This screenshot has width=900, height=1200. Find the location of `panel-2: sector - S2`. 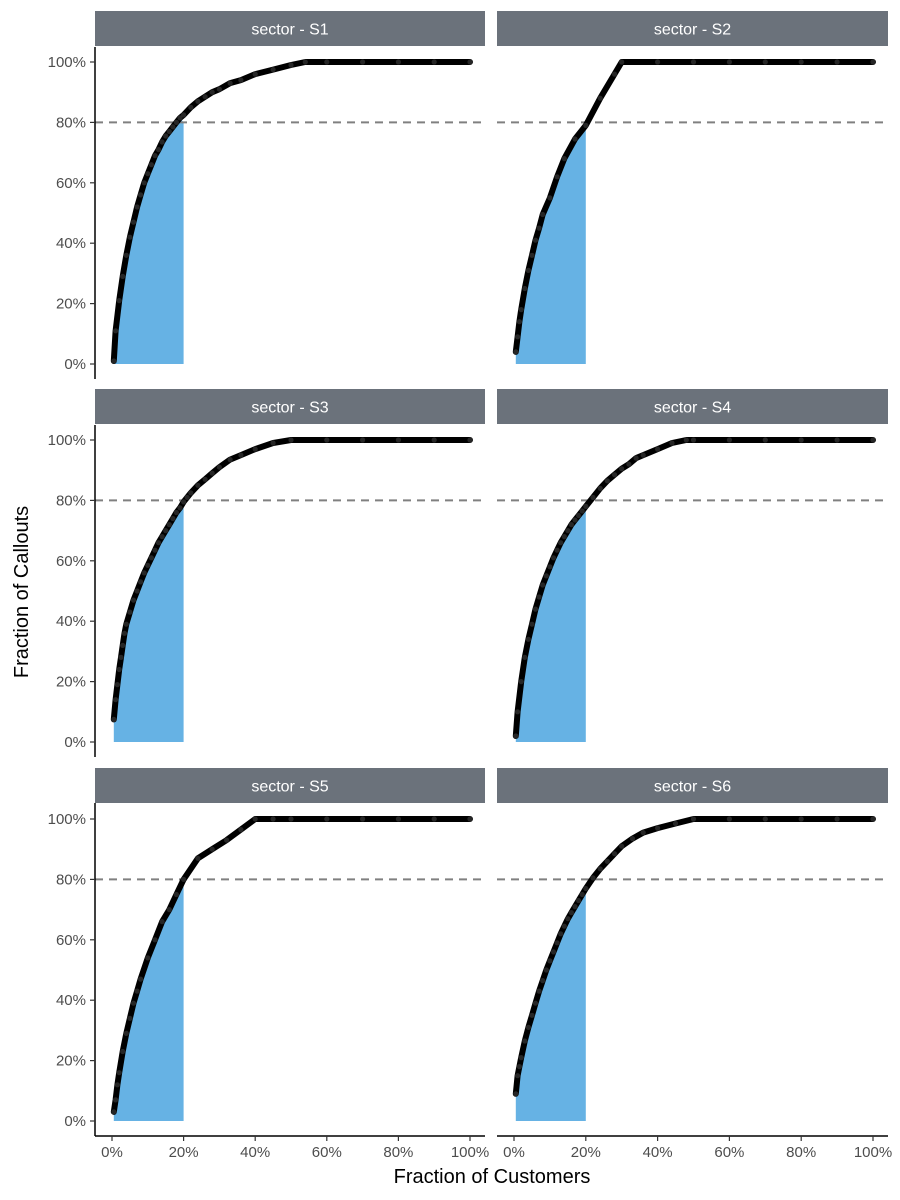

panel-2: sector - S2 is located at coordinates (692, 188).